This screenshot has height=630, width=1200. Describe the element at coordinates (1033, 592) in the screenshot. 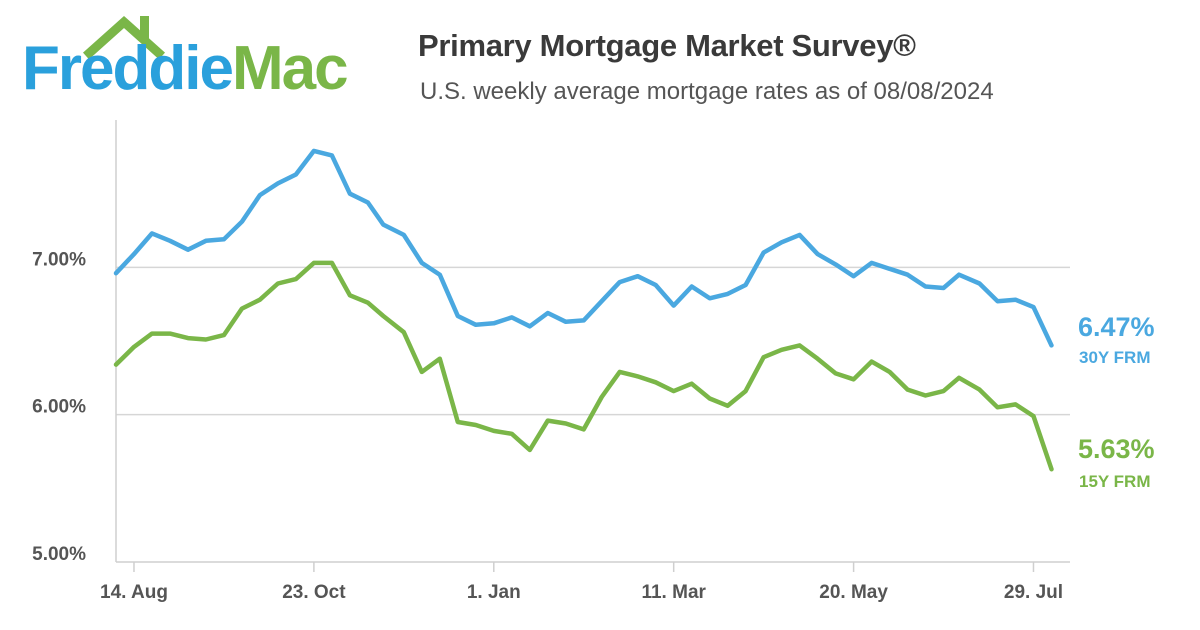

I see `x-tick-label: 29. Jul` at that location.